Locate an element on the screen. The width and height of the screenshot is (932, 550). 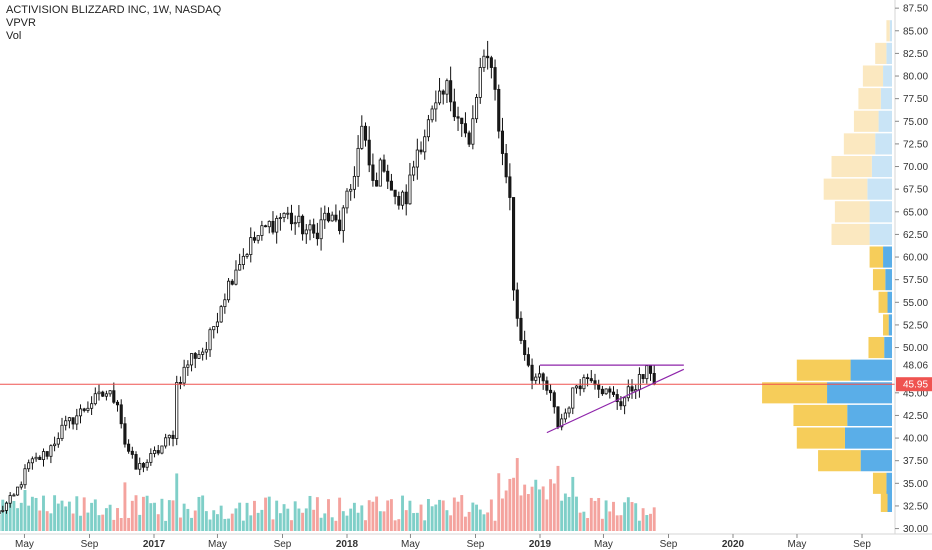
symbol-title: ACTIVISION BLIZZARD INC, 1W, NASDAQ is located at coordinates (114, 10).